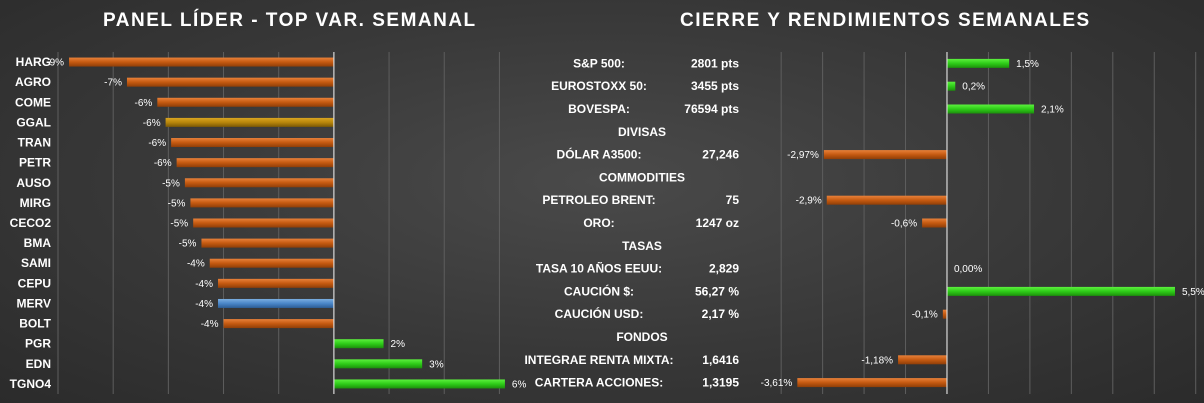 The height and width of the screenshot is (403, 1204). What do you see at coordinates (717, 223) in the screenshot?
I see `instrument-value: 1247 oz` at bounding box center [717, 223].